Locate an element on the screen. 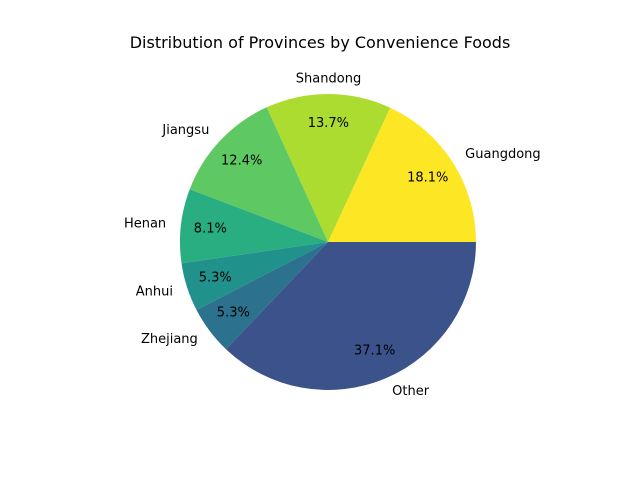 This screenshot has height=480, width=640. pie-slice-guangdong is located at coordinates (402, 174).